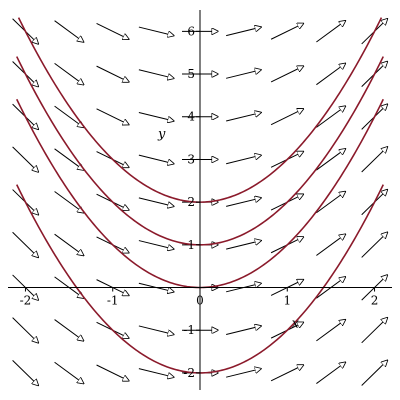  I want to click on y-tick-label: -1, so click(189, 330).